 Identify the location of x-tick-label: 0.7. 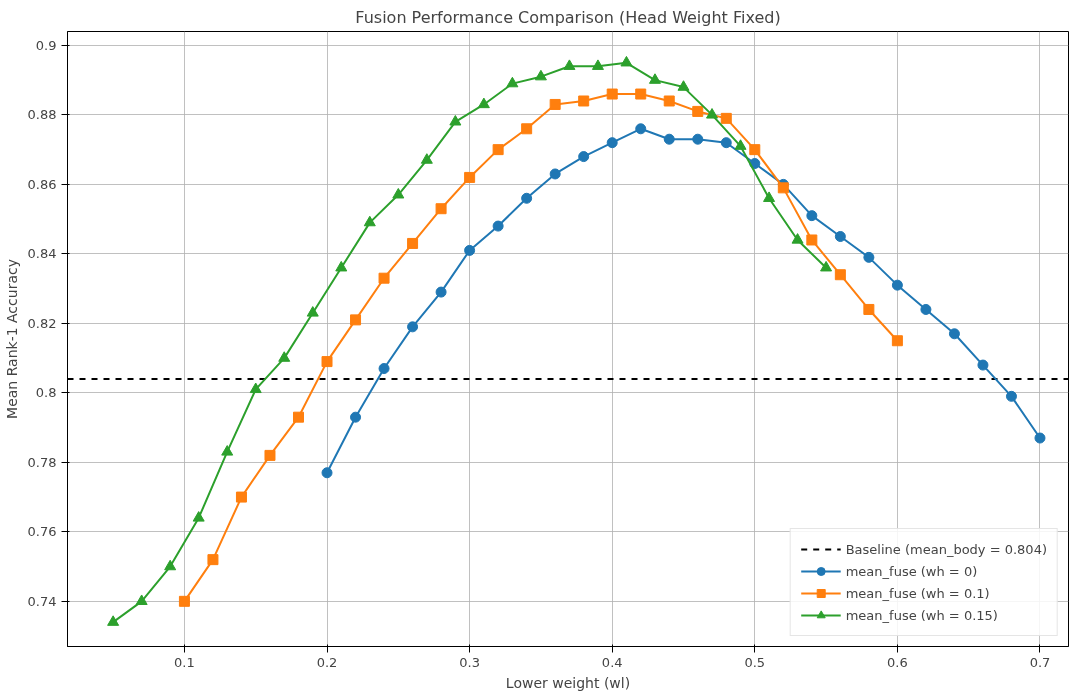
(1040, 662).